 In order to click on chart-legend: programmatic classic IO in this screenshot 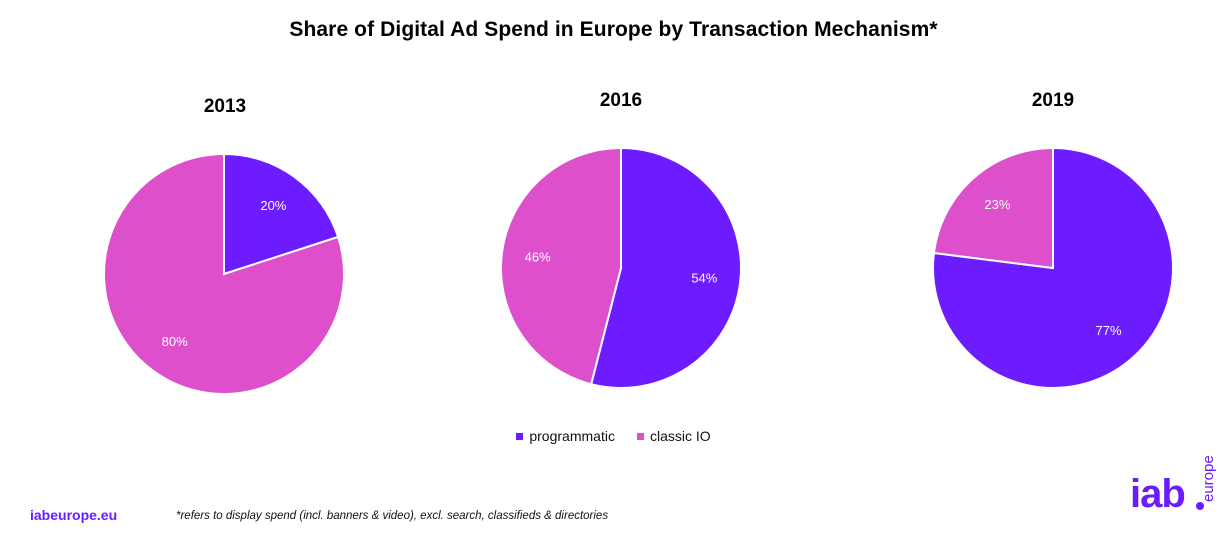, I will do `click(613, 436)`.